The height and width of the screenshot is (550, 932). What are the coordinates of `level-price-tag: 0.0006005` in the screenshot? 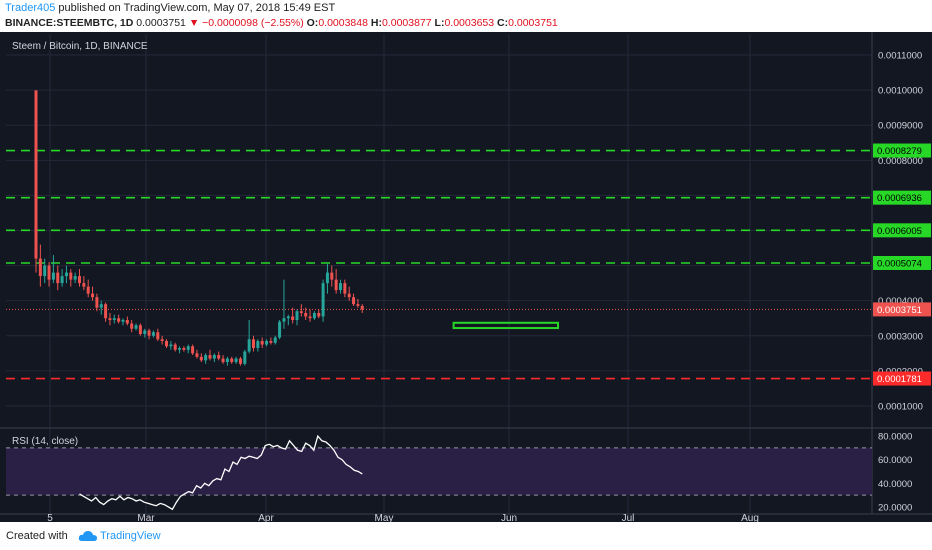 It's located at (899, 231).